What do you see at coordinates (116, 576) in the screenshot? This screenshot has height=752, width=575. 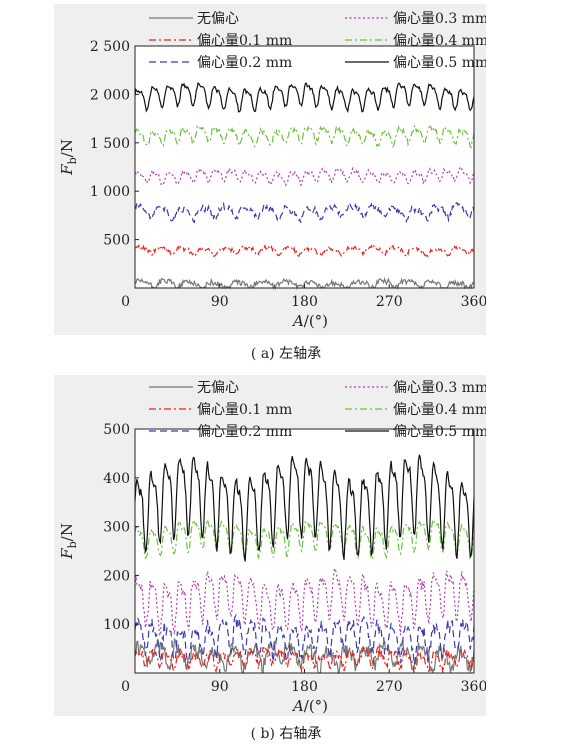 I see `y-tick-label: 200` at bounding box center [116, 576].